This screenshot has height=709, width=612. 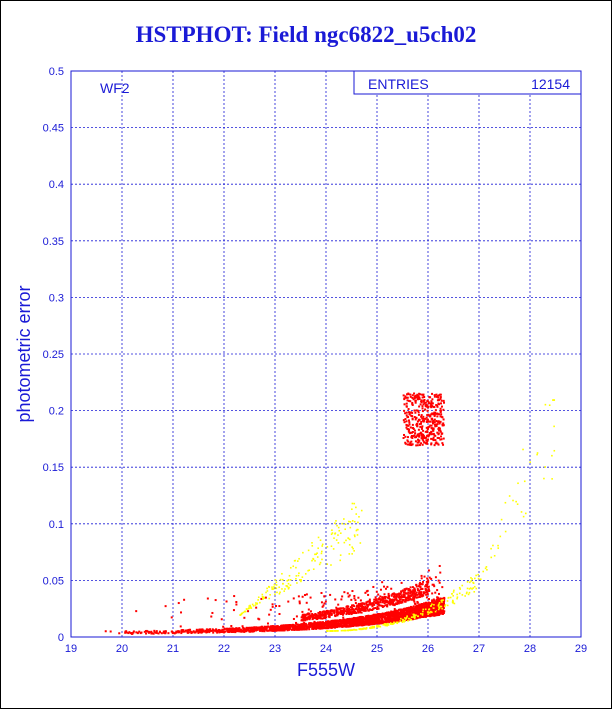 What do you see at coordinates (56, 525) in the screenshot?
I see `y-tick-label: 0.1` at bounding box center [56, 525].